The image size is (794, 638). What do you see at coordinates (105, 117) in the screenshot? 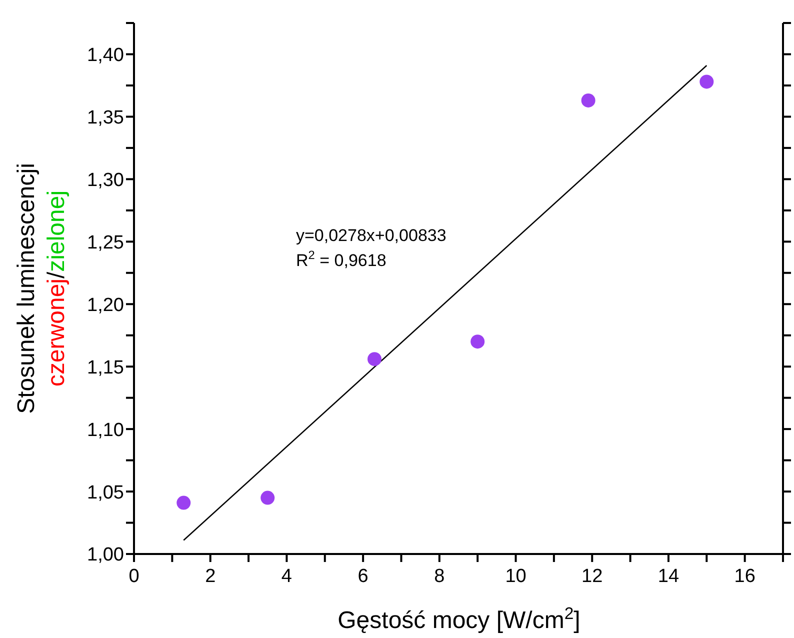
I see `y-tick-label: 1,35` at bounding box center [105, 117].